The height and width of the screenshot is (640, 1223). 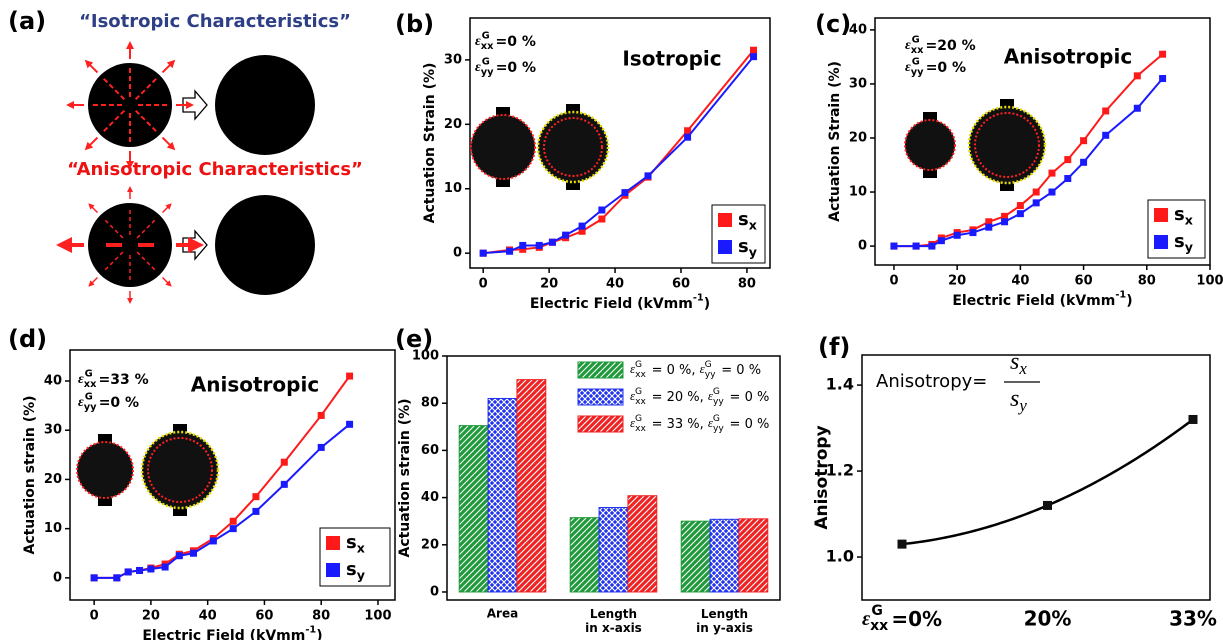 What do you see at coordinates (724, 627) in the screenshot?
I see `text-line: in y-axis` at bounding box center [724, 627].